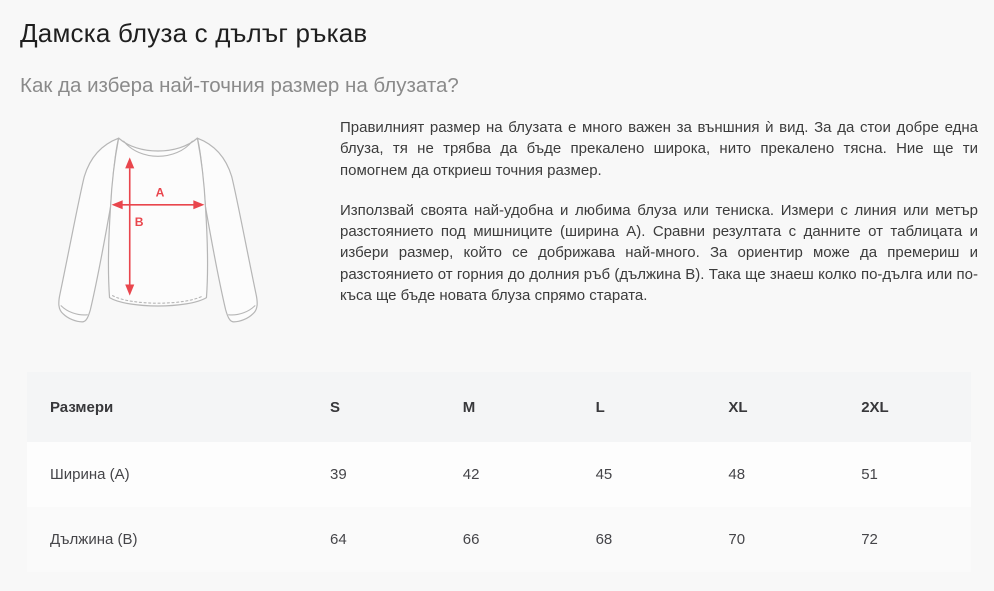 The width and height of the screenshot is (994, 591). Describe the element at coordinates (471, 474) in the screenshot. I see `width-value-m: 42` at that location.